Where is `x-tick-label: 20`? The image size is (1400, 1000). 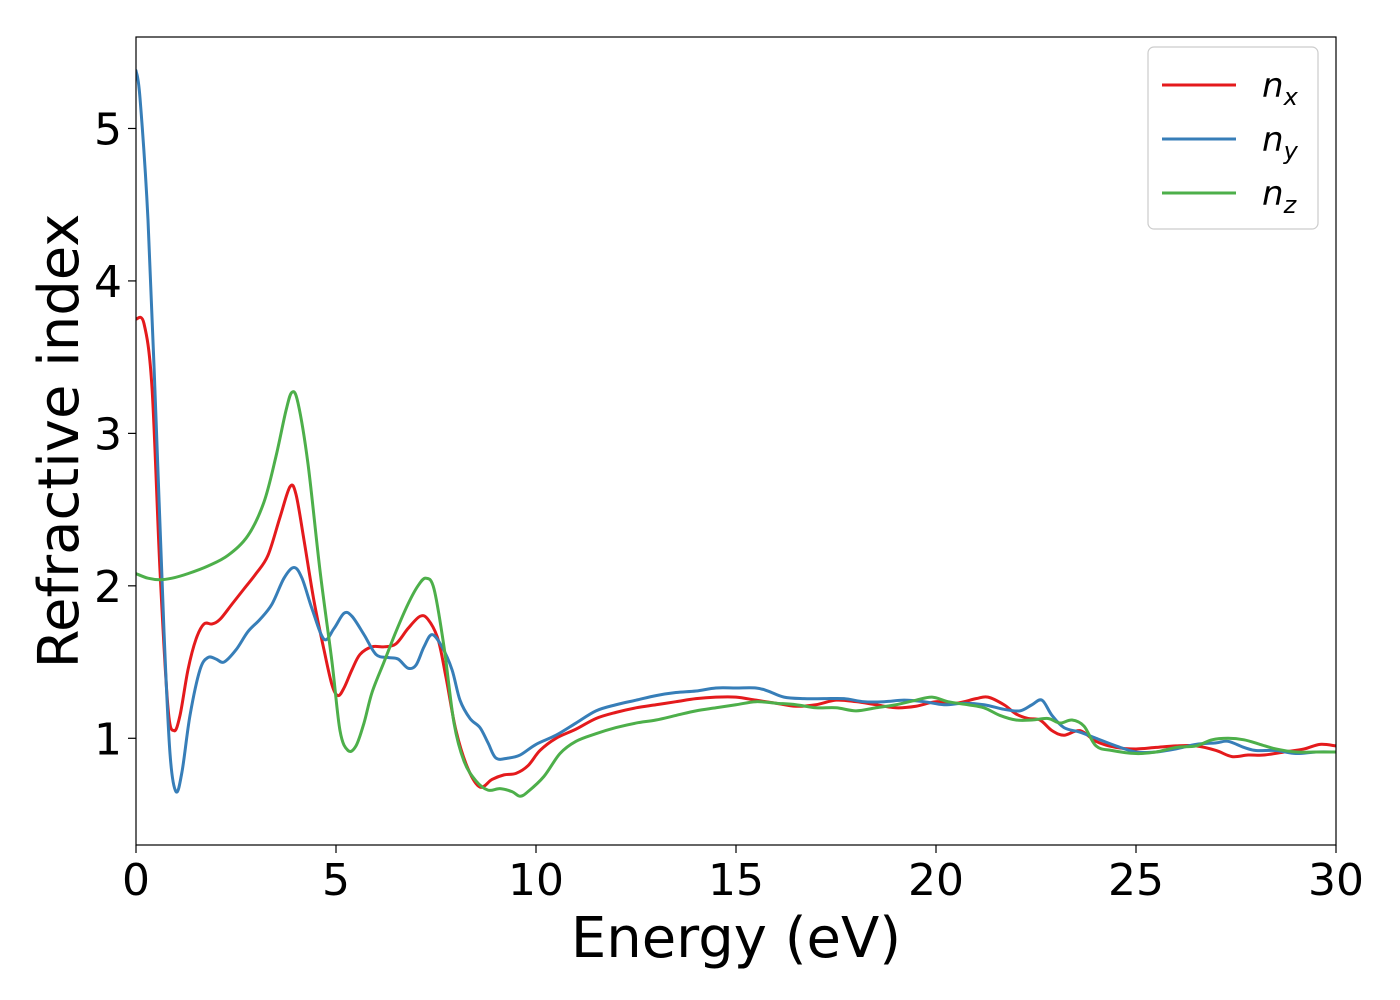
x-tick-label: 20 is located at coordinates (936, 880).